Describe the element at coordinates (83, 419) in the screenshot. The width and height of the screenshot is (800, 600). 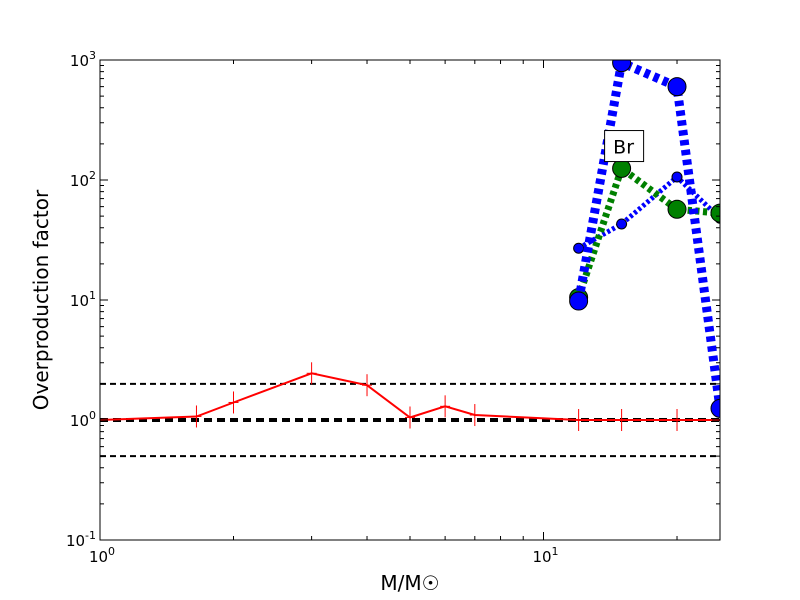
I see `y-tick-label: 10⁰` at that location.